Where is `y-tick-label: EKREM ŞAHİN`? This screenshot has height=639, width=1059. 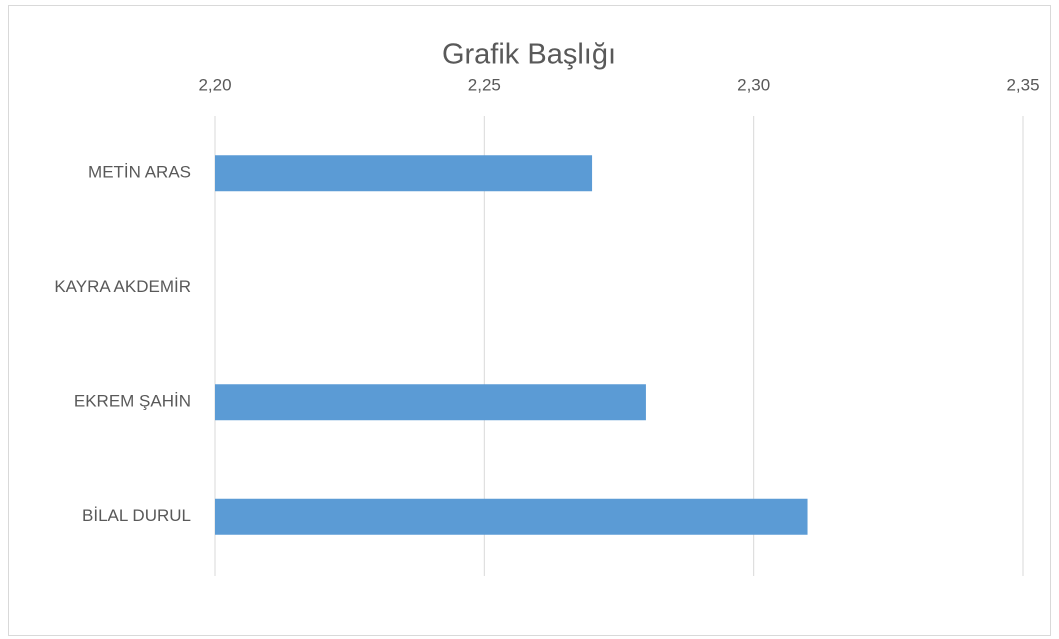
y-tick-label: EKREM ŞAHİN is located at coordinates (132, 401).